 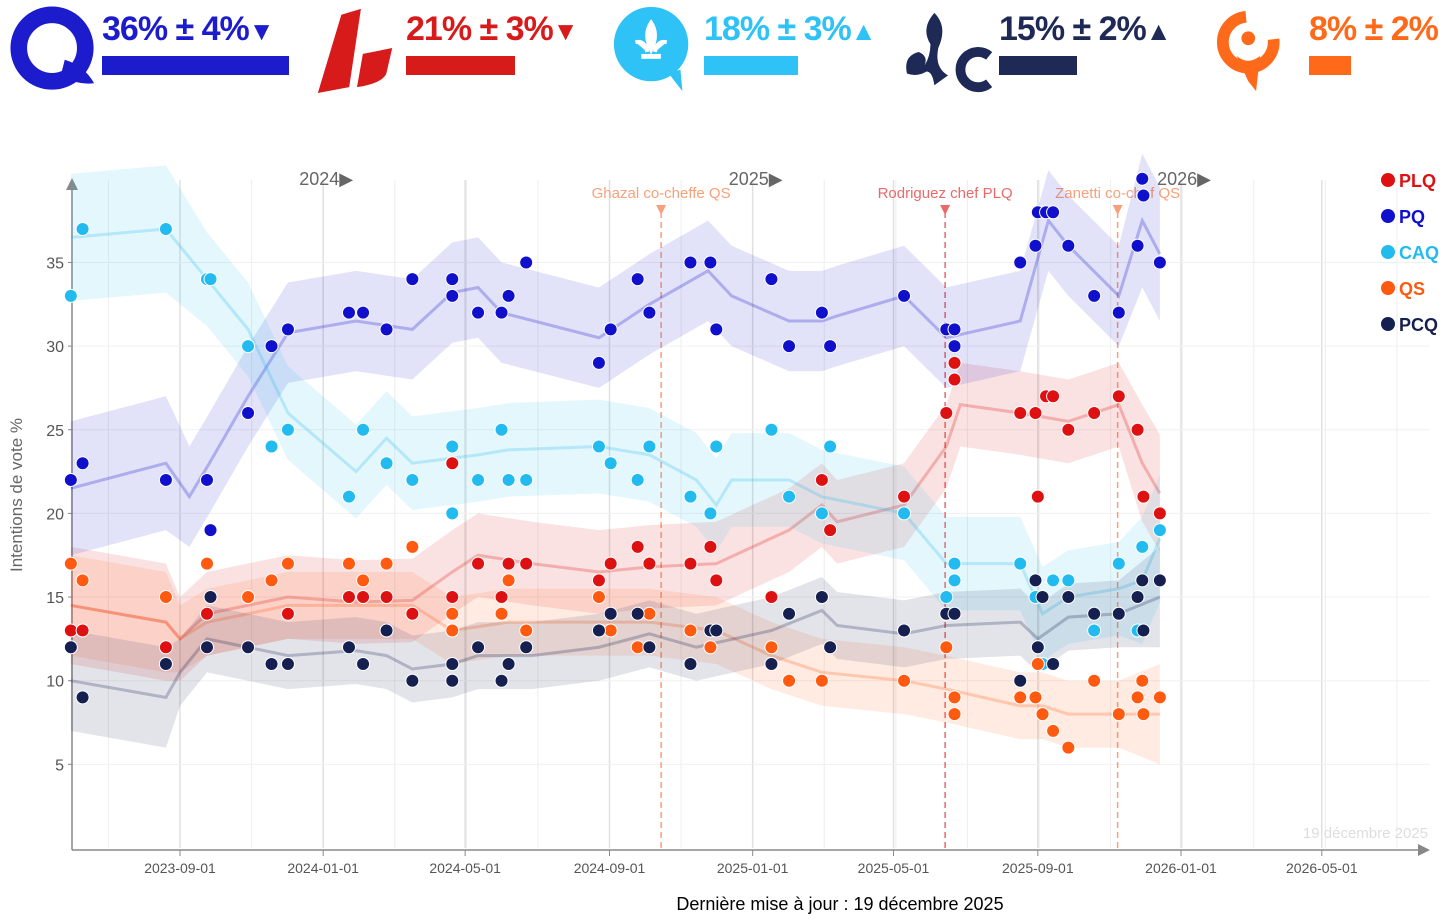 I want to click on legend-label: CAQ, so click(x=1419, y=253).